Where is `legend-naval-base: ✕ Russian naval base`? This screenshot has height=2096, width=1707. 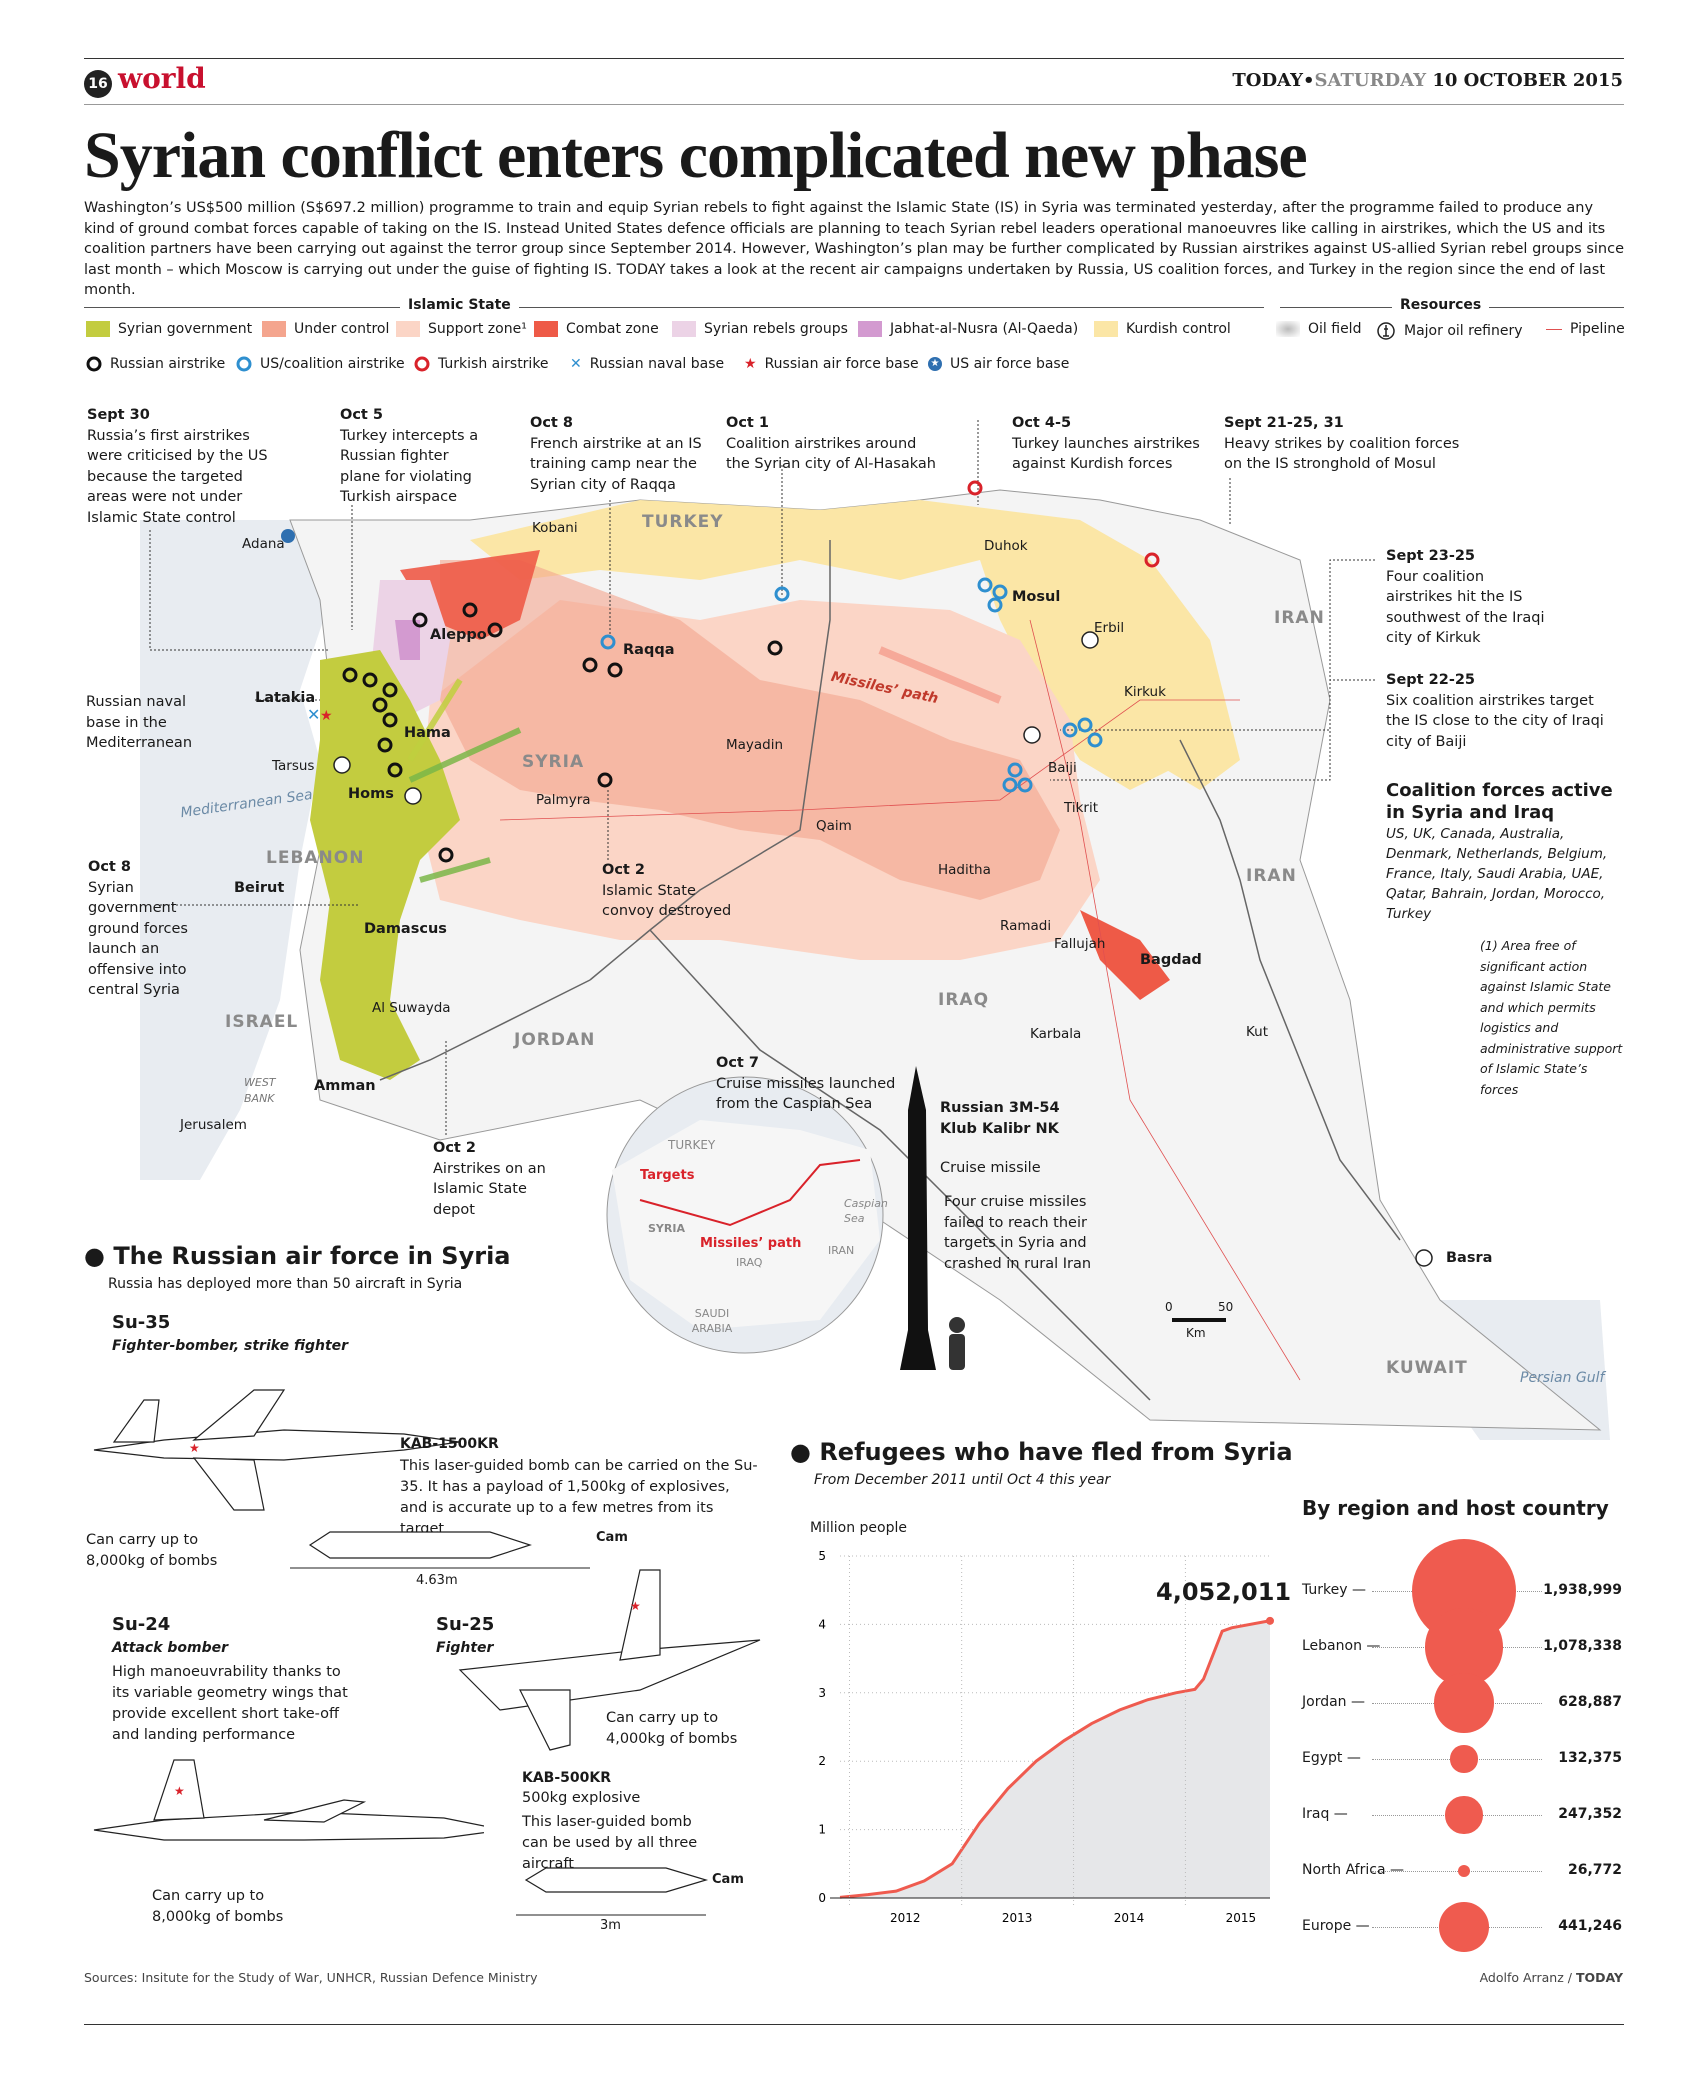
legend-naval-base: ✕ Russian naval base is located at coordinates (647, 364).